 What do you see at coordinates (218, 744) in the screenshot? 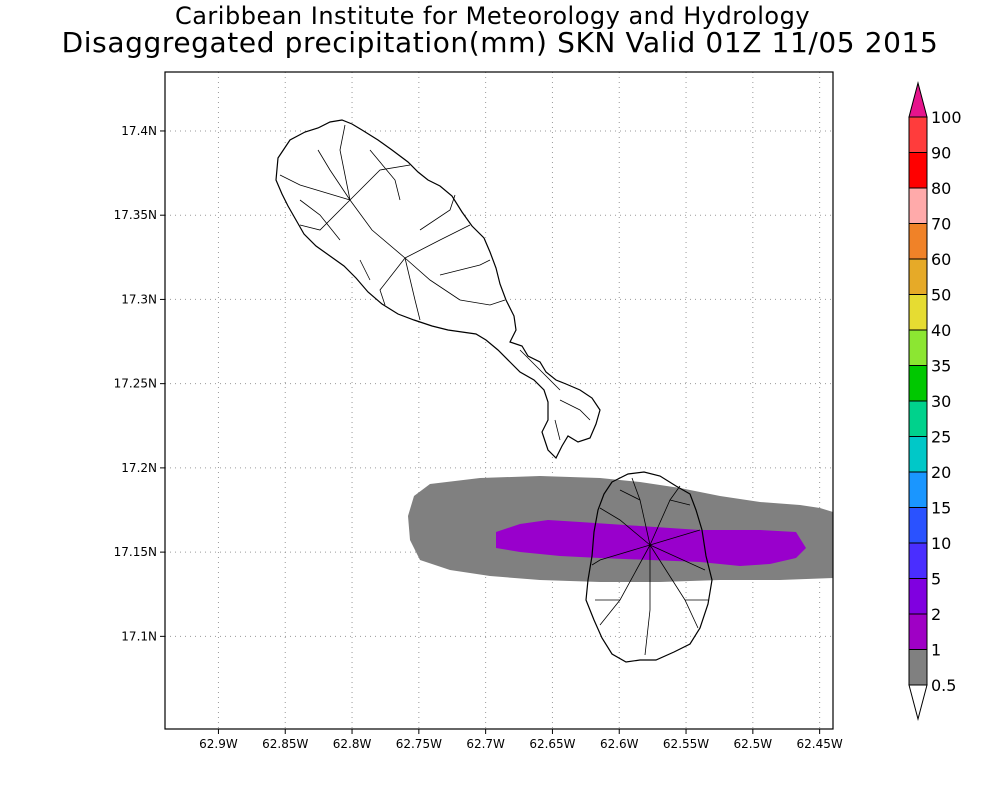
I see `x-tick-label: 62.9W` at bounding box center [218, 744].